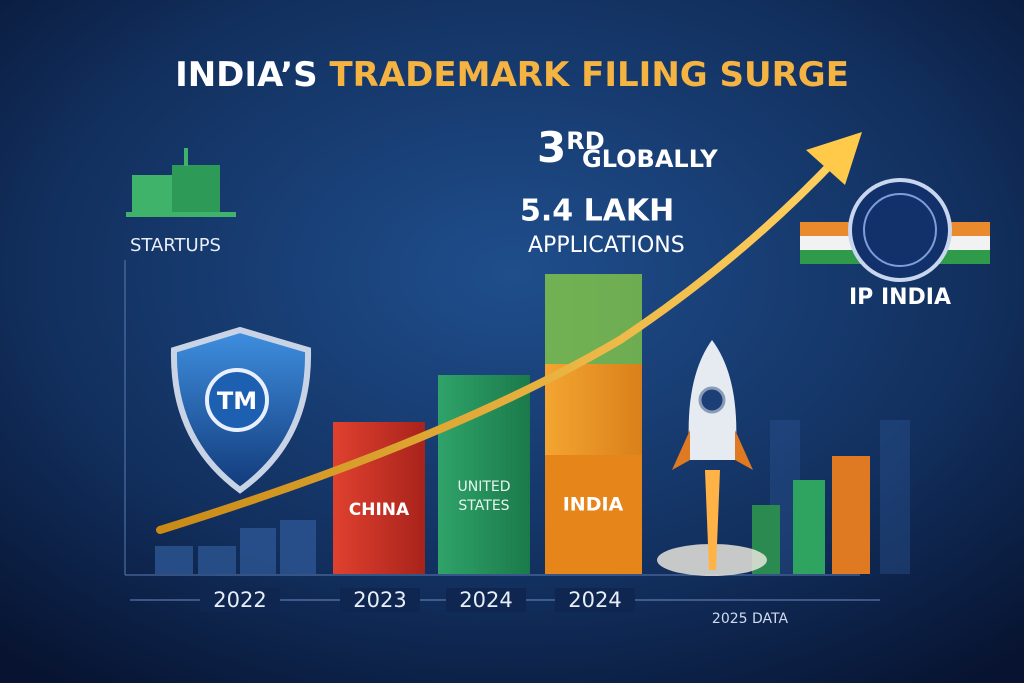 This screenshot has height=683, width=1024. I want to click on bar-label: UNITED, so click(483, 487).